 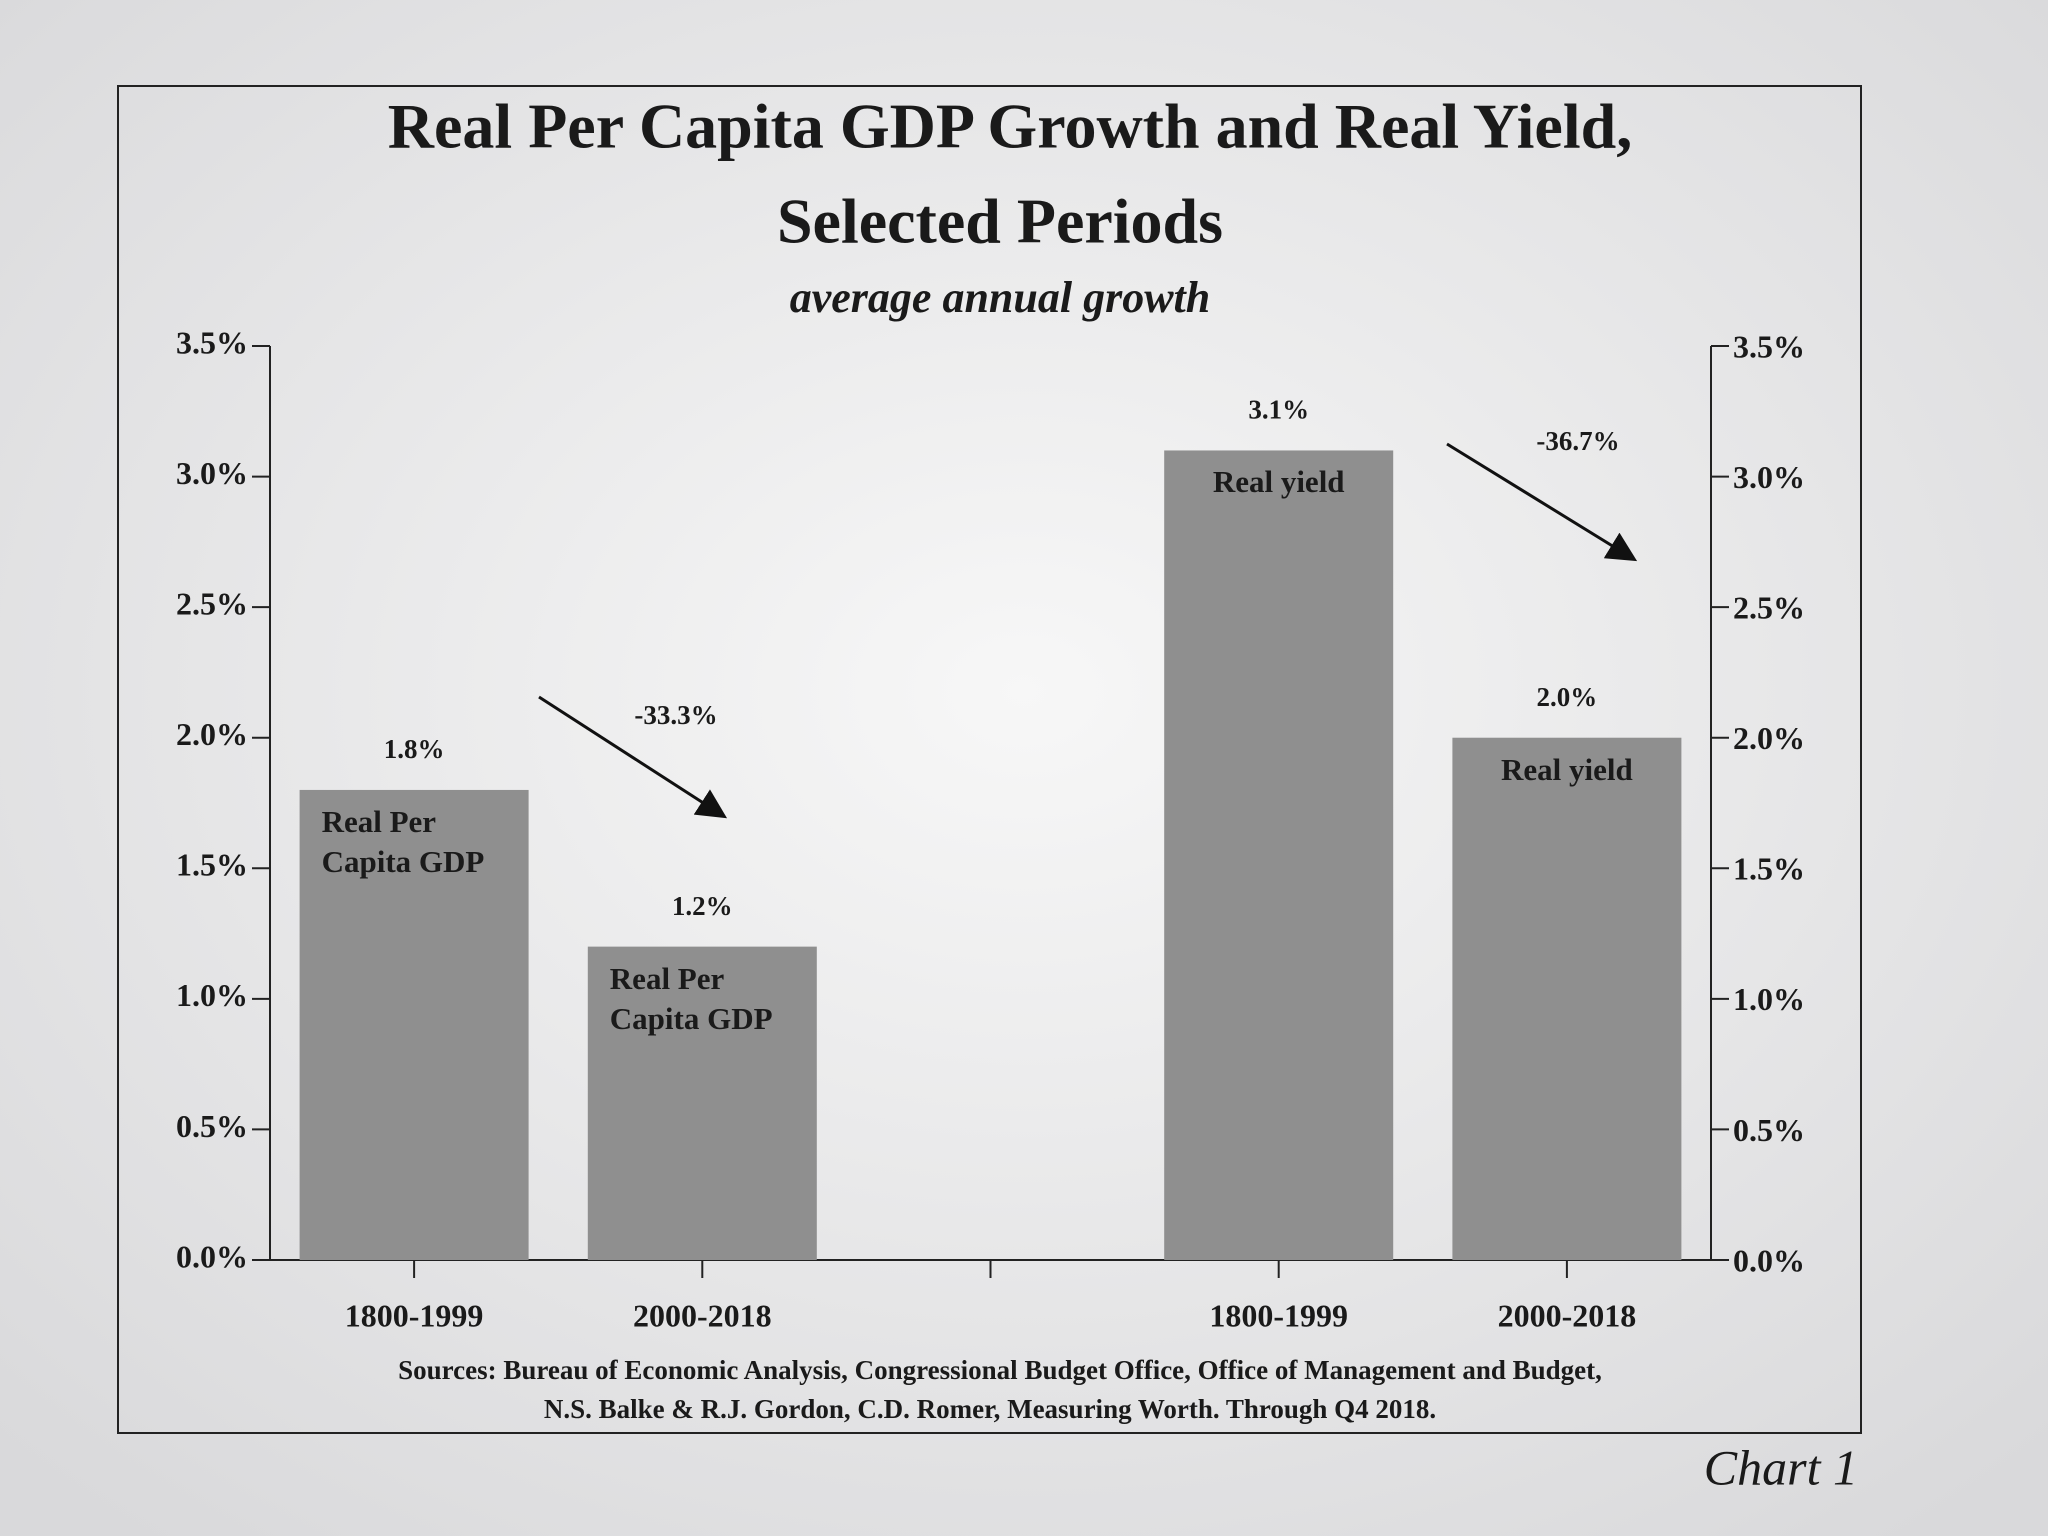 I want to click on value-label: 1.8%, so click(x=414, y=749).